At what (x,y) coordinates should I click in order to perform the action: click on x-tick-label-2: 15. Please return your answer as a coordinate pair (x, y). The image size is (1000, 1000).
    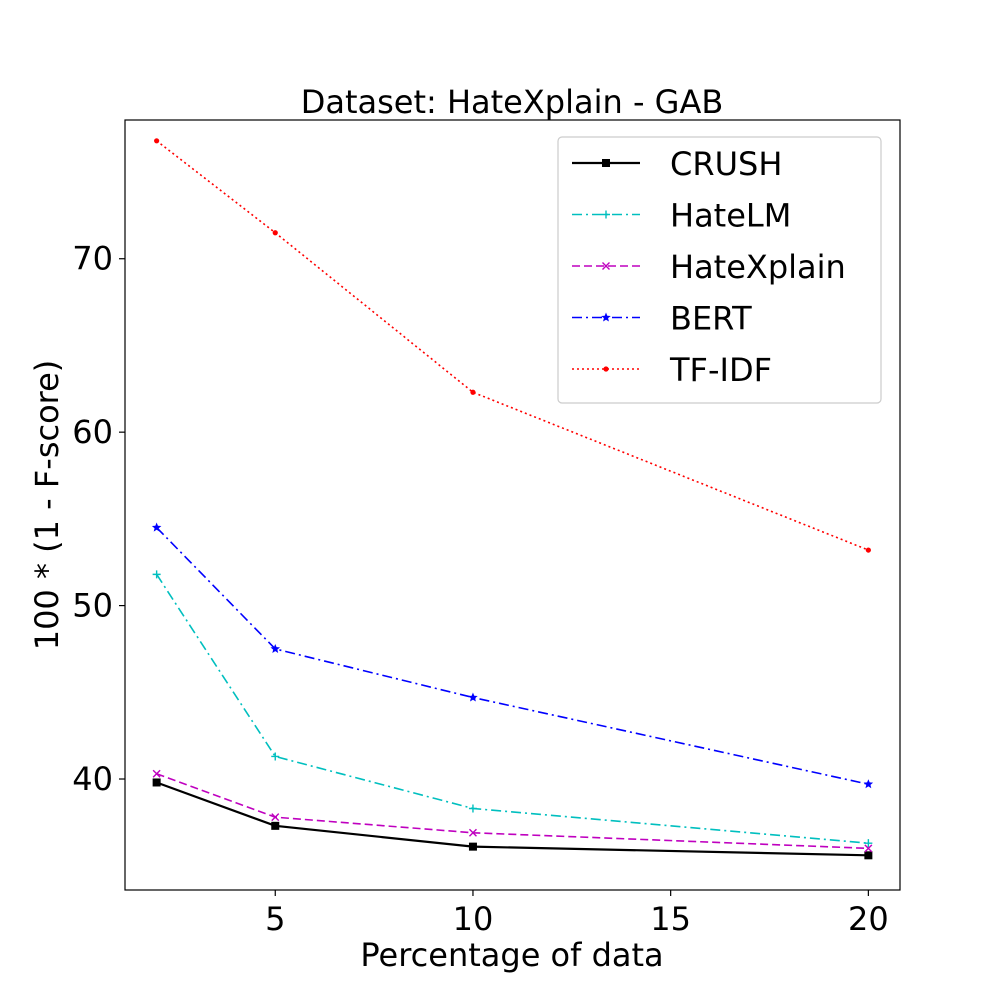
    Looking at the image, I should click on (670, 919).